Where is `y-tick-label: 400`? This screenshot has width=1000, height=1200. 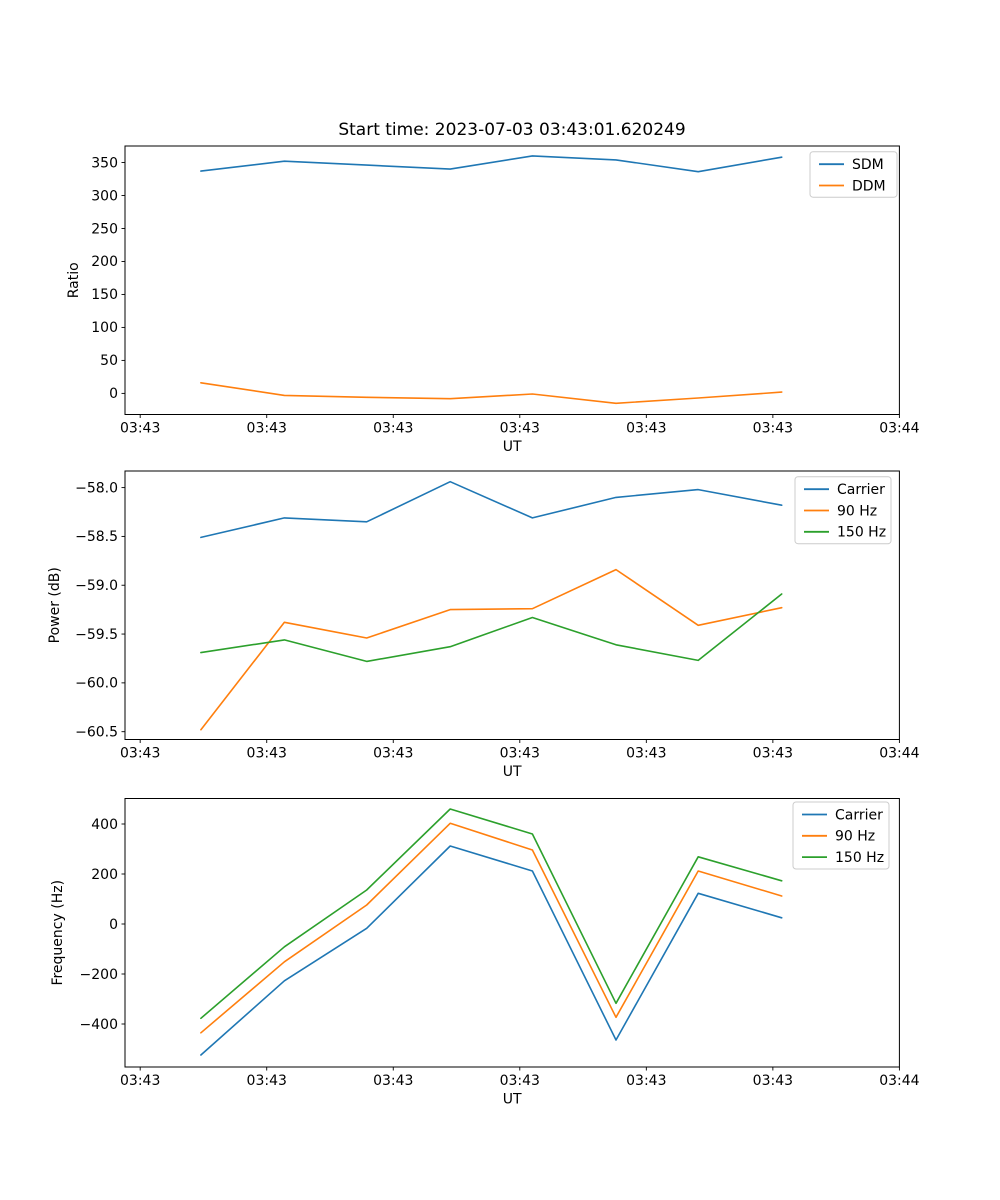 y-tick-label: 400 is located at coordinates (104, 825).